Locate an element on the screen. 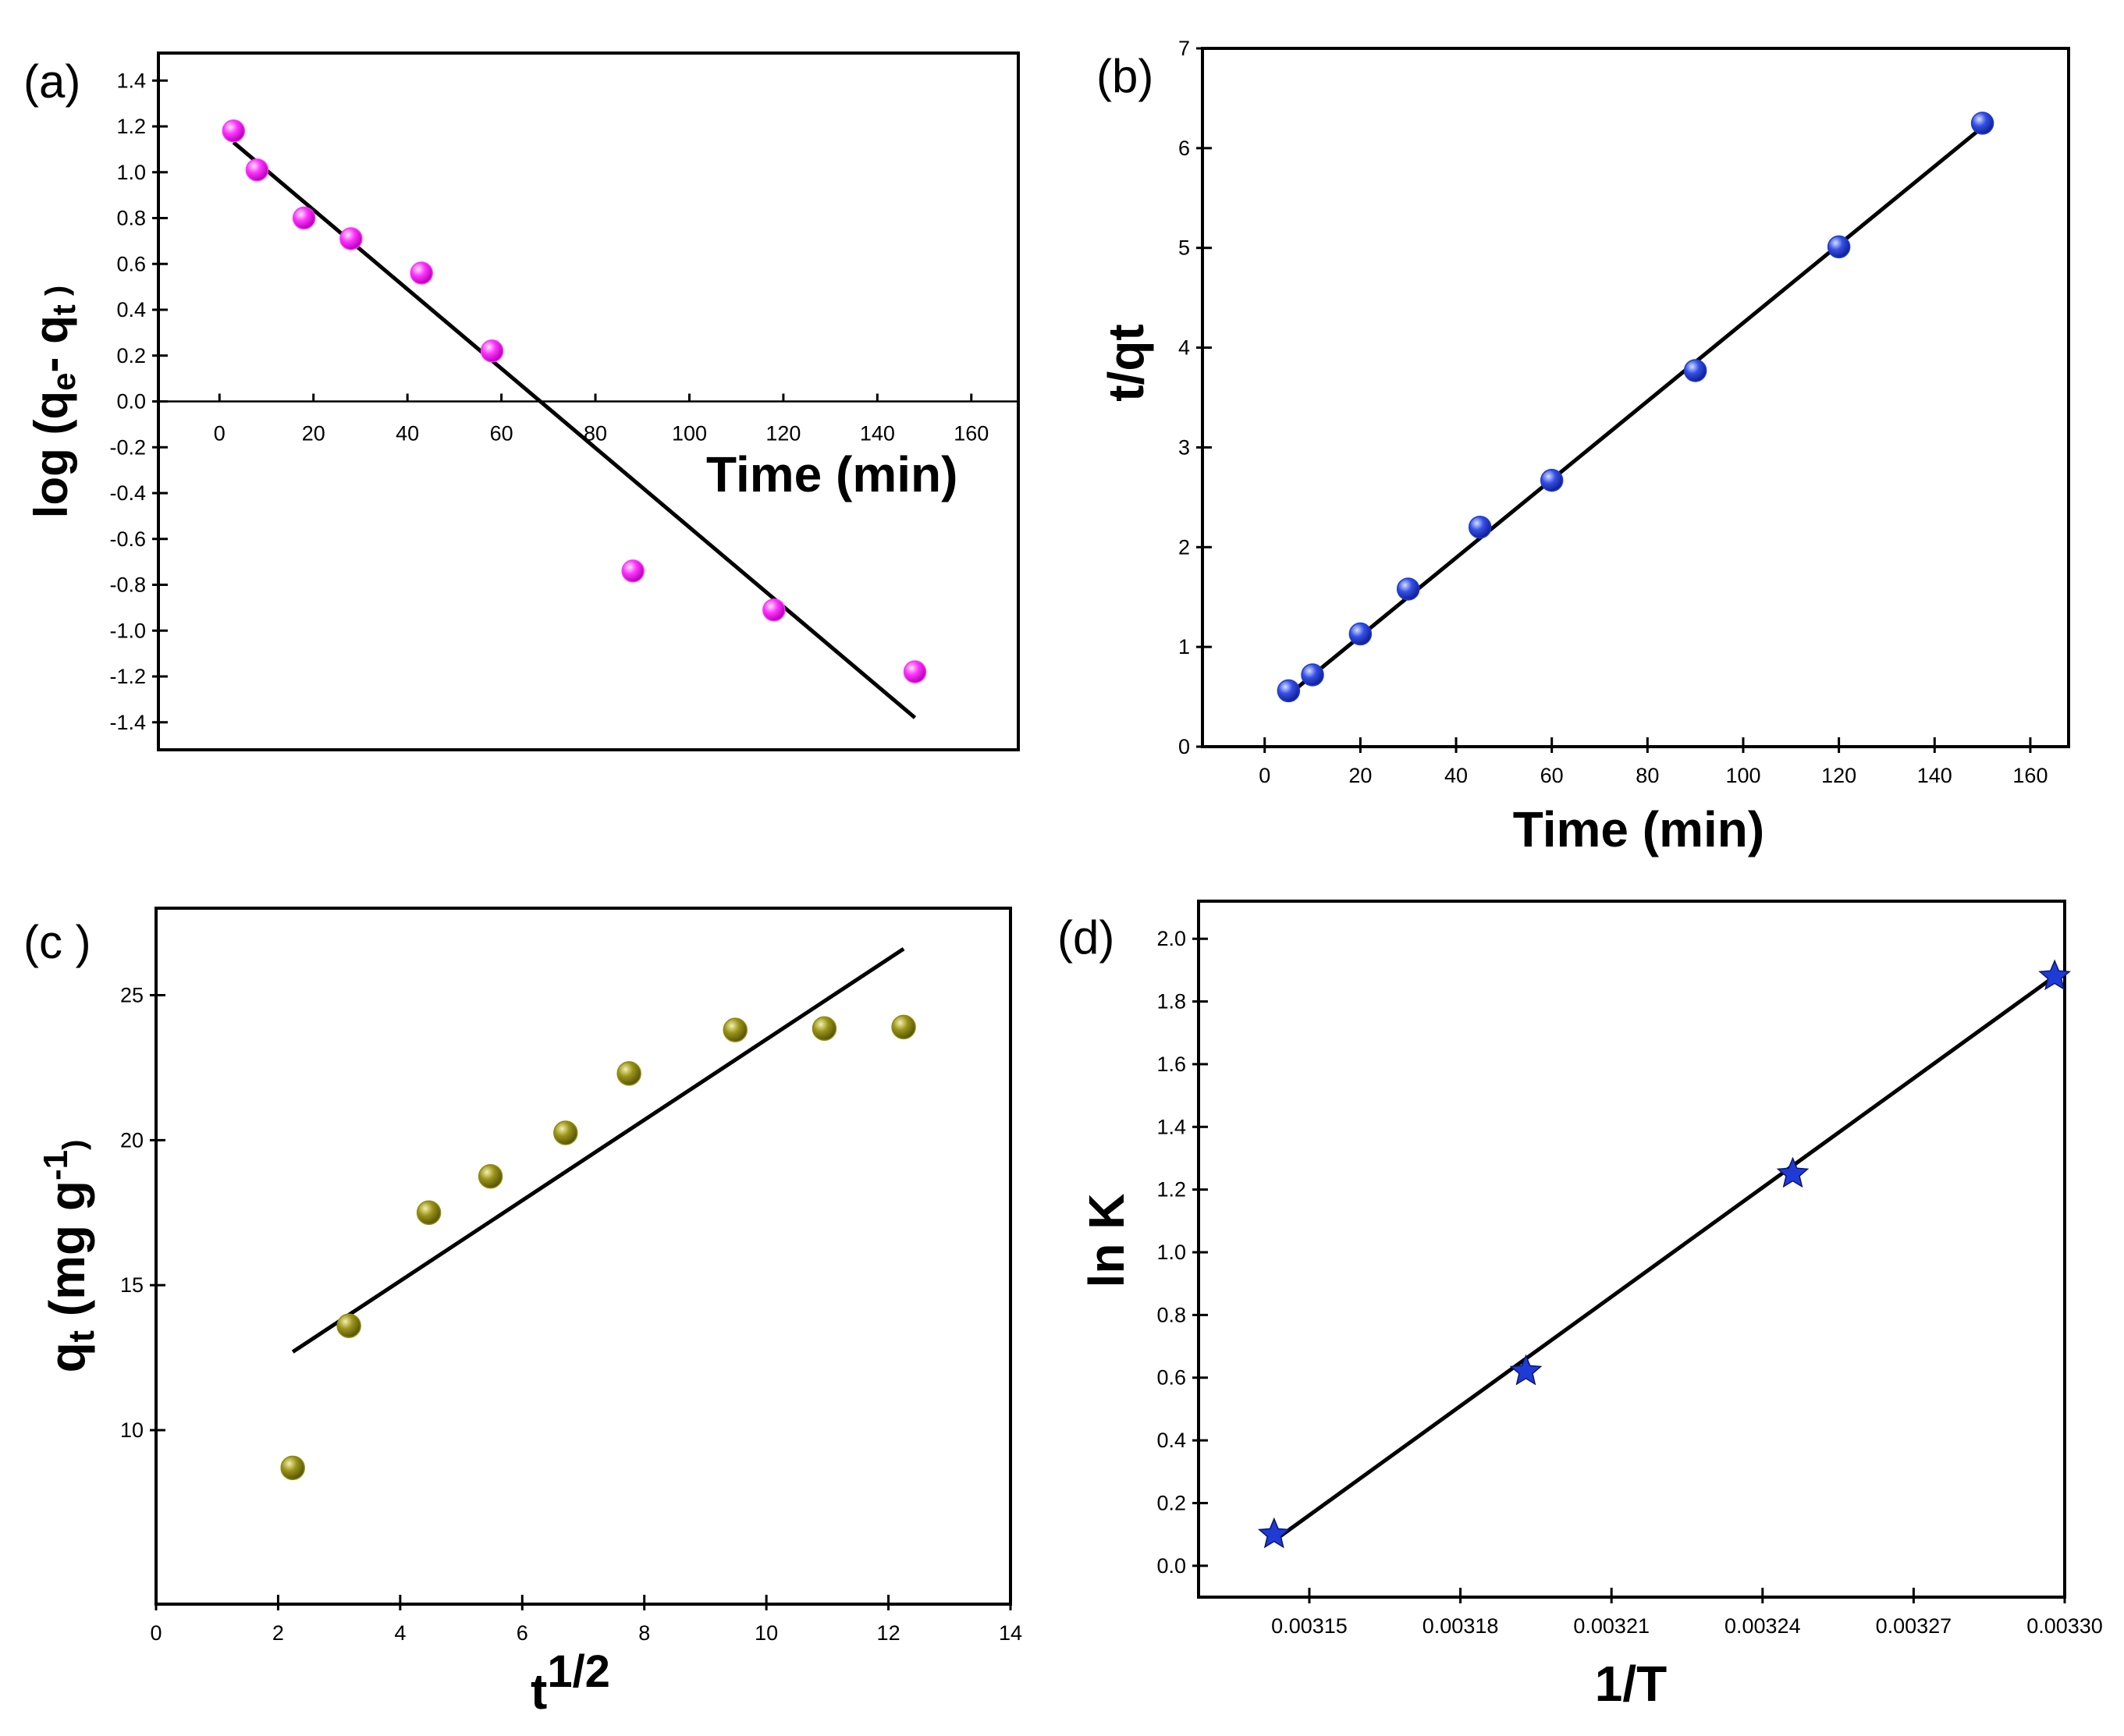 The image size is (2124, 1736). y-tick-label: -0.4 is located at coordinates (127, 493).